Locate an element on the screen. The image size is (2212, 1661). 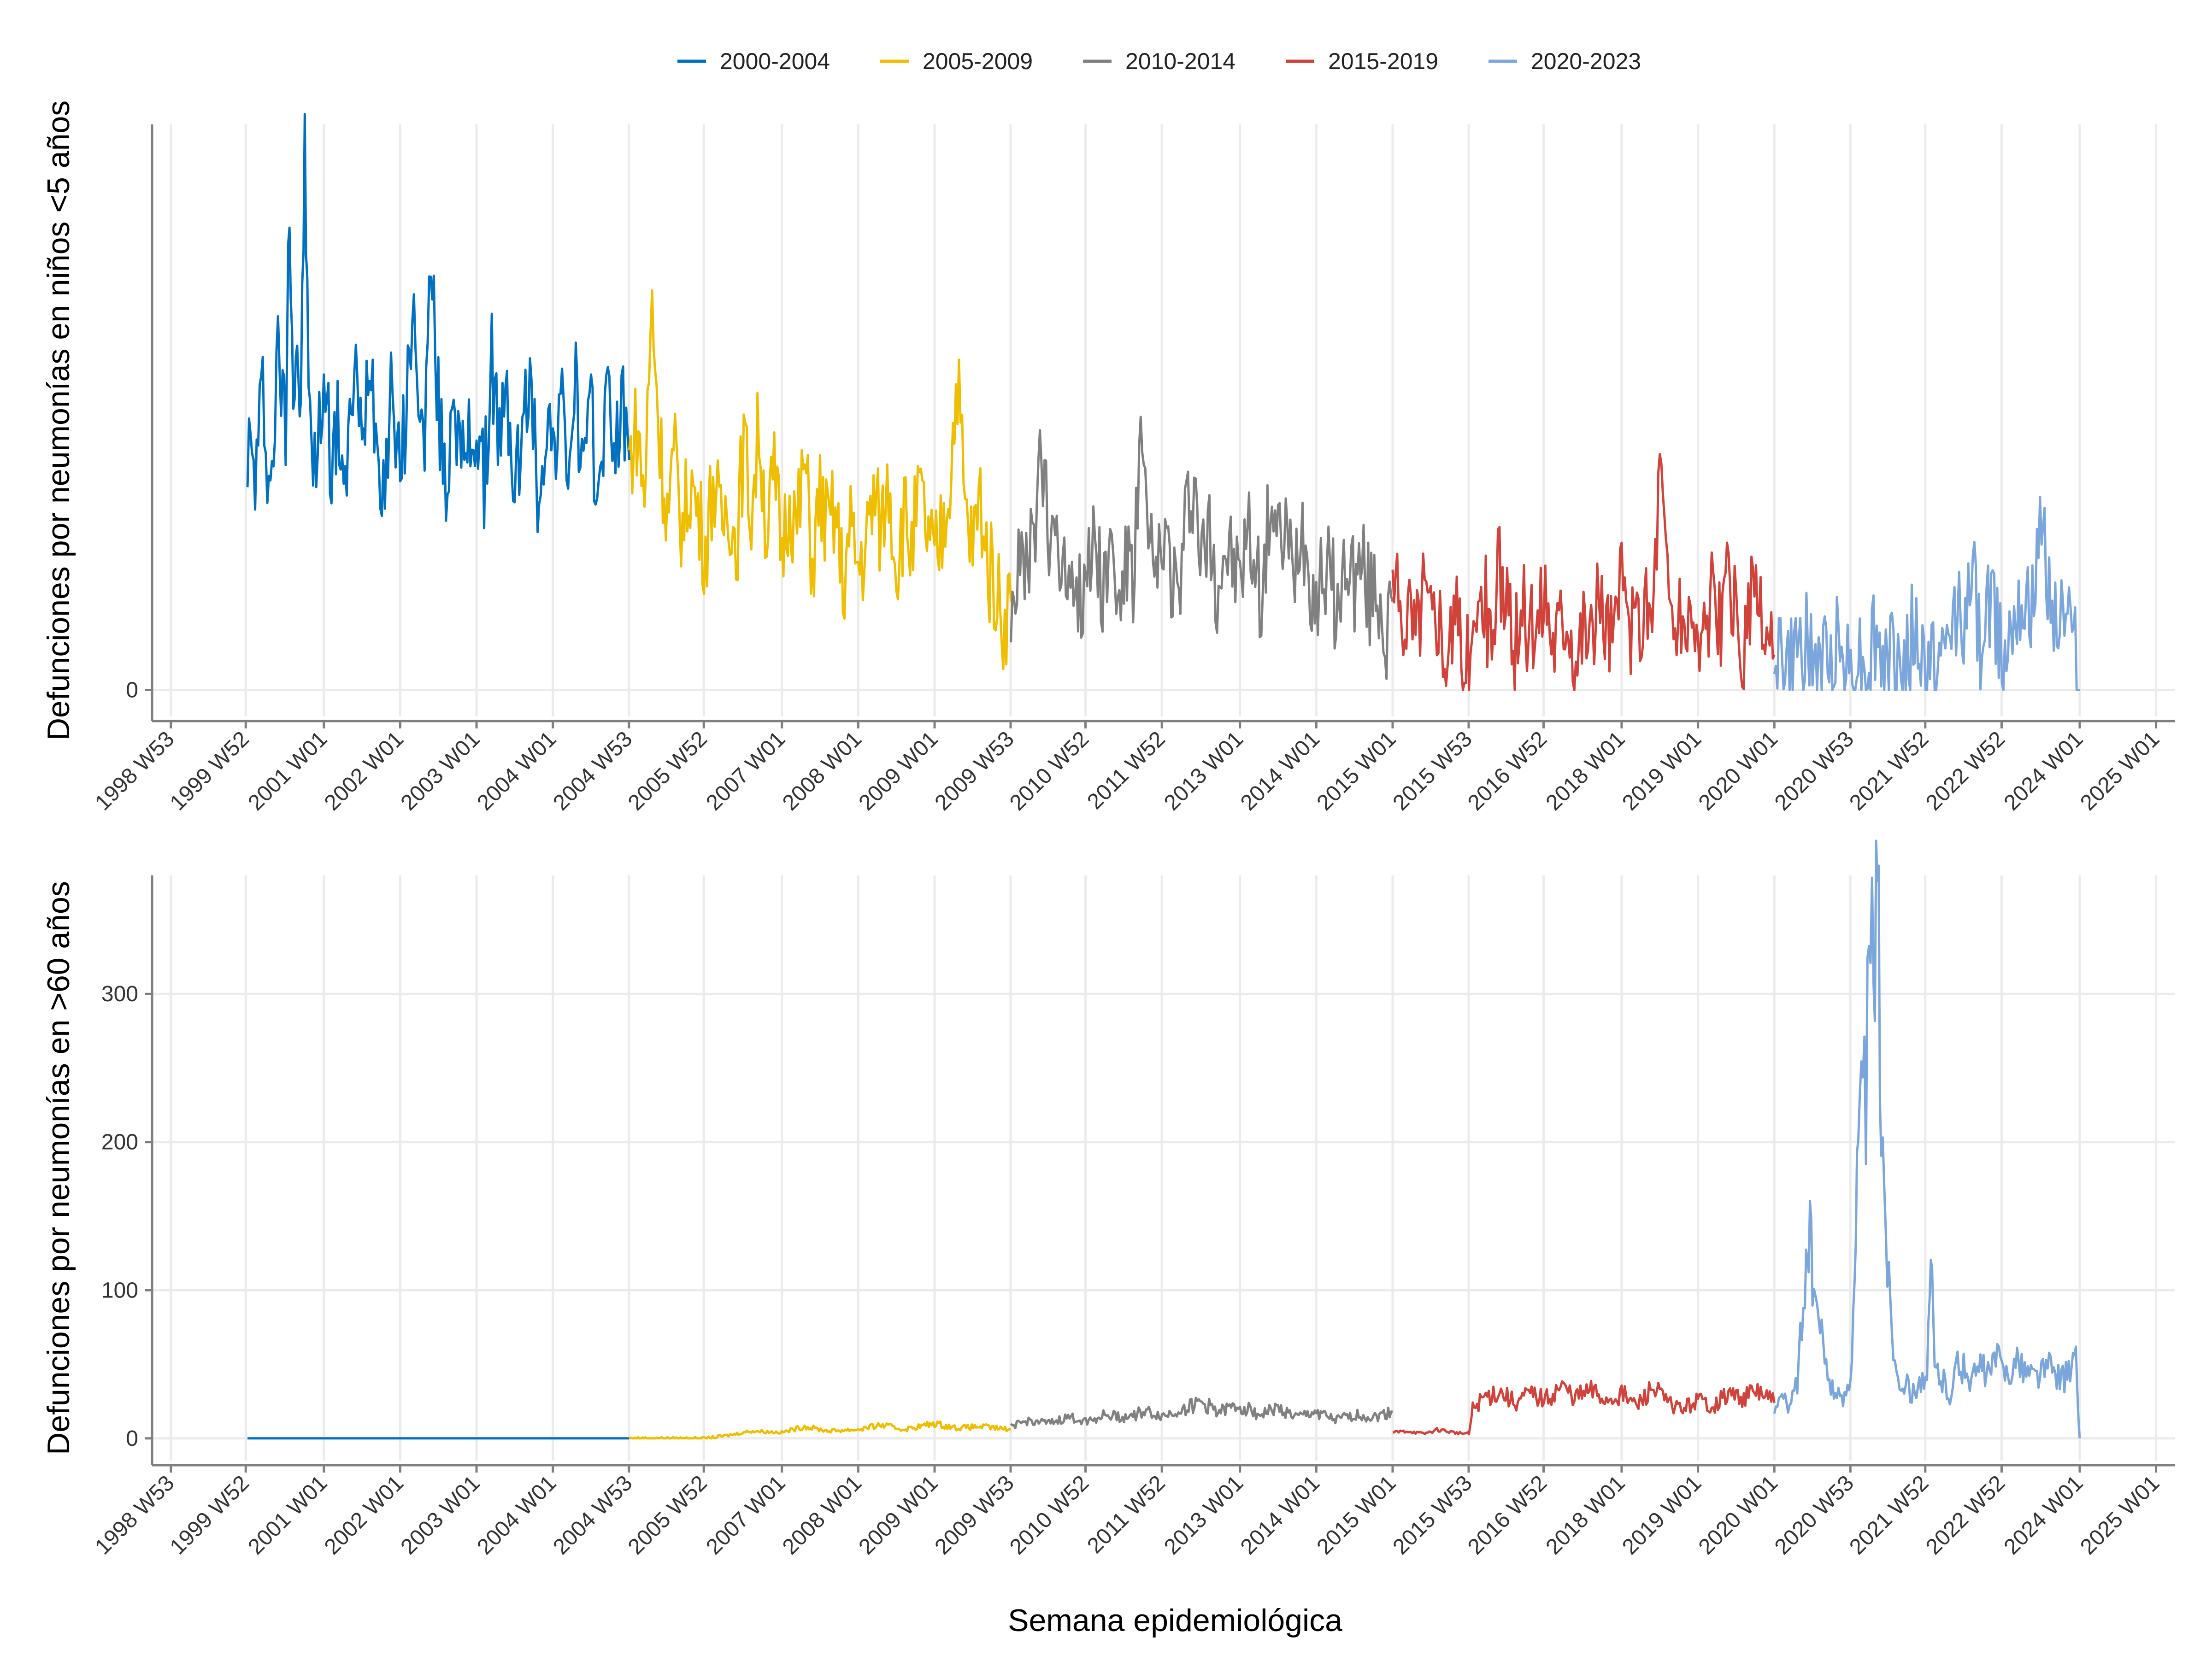
legend-label: 2020-2023 is located at coordinates (1586, 61).